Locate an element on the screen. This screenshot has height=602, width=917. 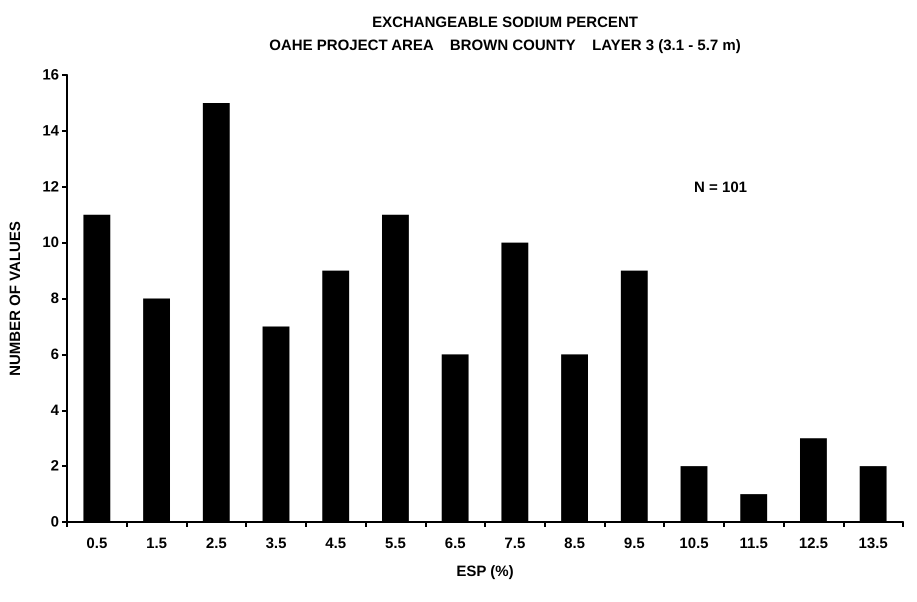
y-axis-title: NUMBER OF VALUES is located at coordinates (15, 298).